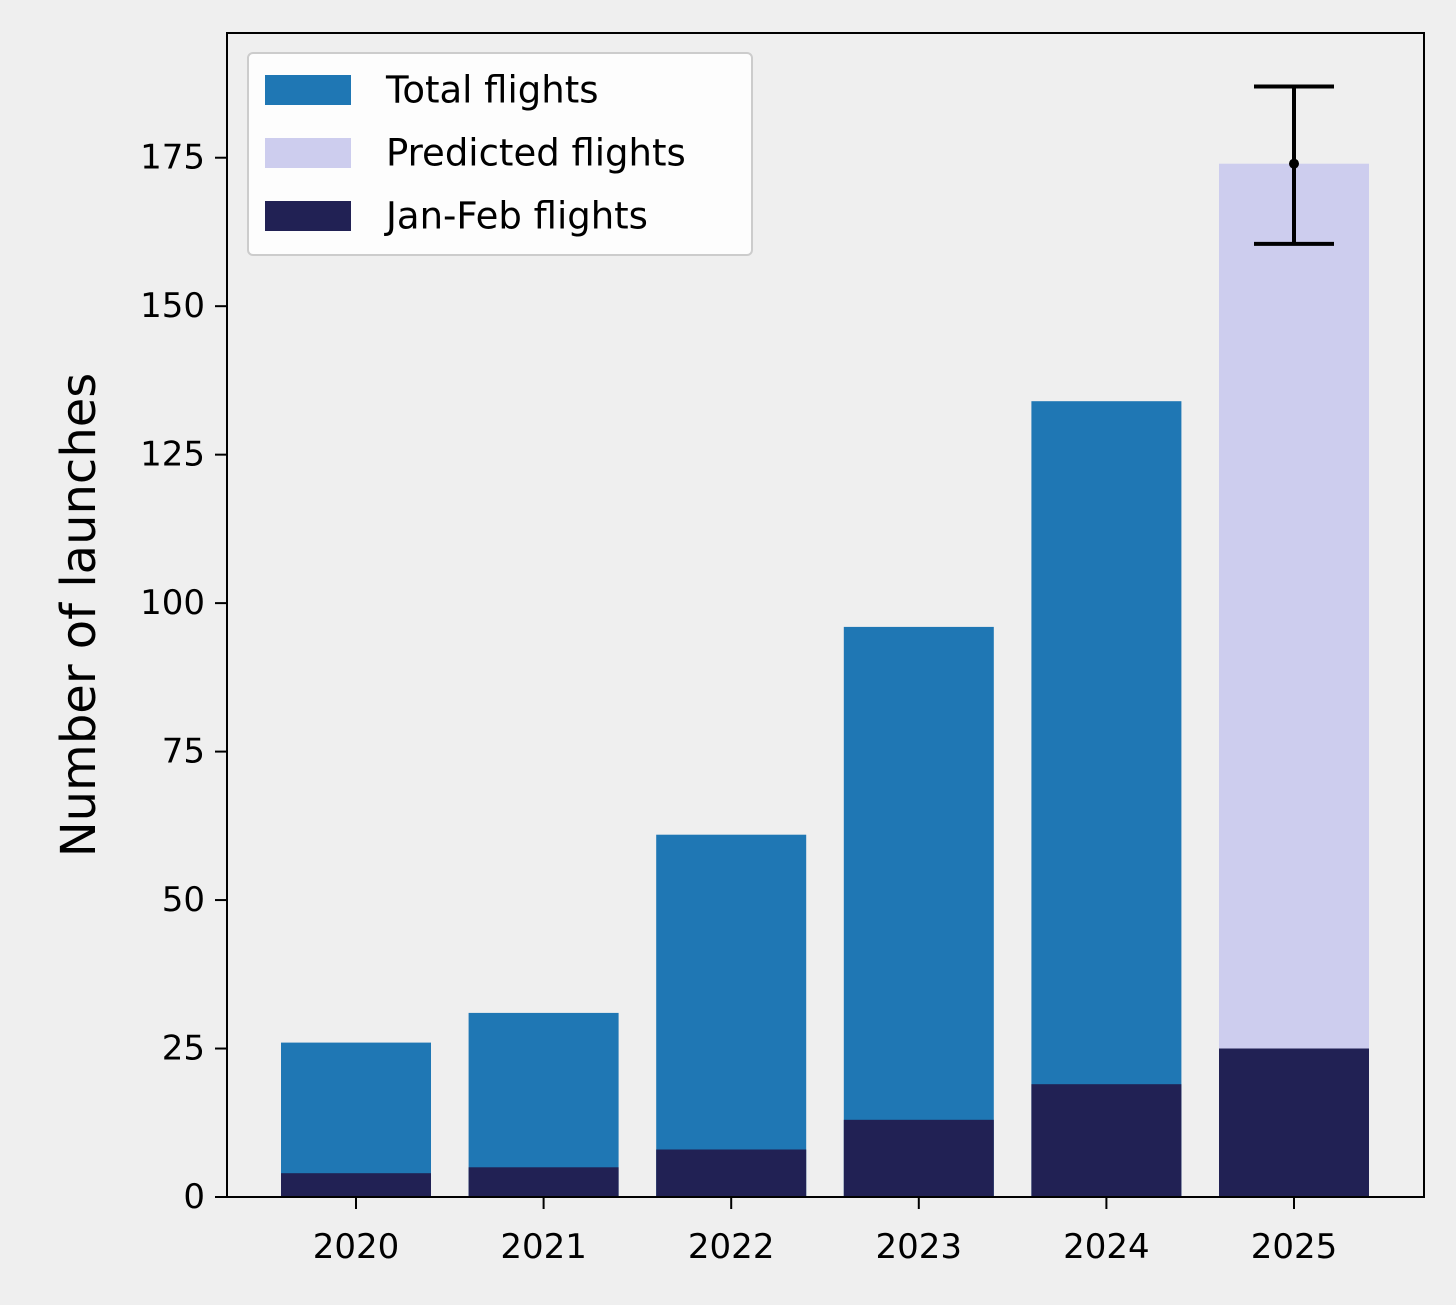  Describe the element at coordinates (1294, 1122) in the screenshot. I see `bar-jan-feb-flights-2025` at that location.